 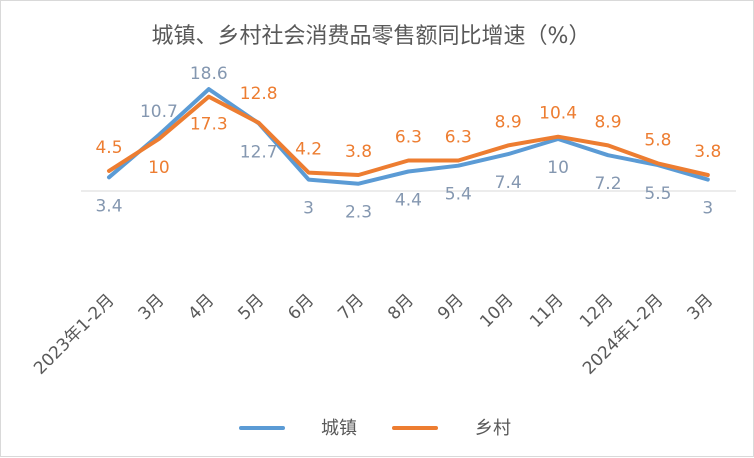 What do you see at coordinates (308, 150) in the screenshot?
I see `data-label-rural: 4.2` at bounding box center [308, 150].